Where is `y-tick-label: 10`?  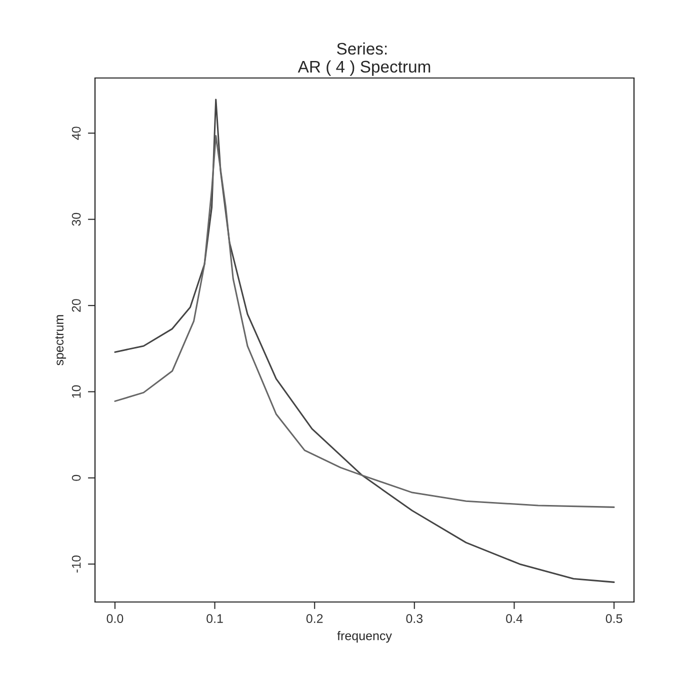
y-tick-label: 10 is located at coordinates (76, 391).